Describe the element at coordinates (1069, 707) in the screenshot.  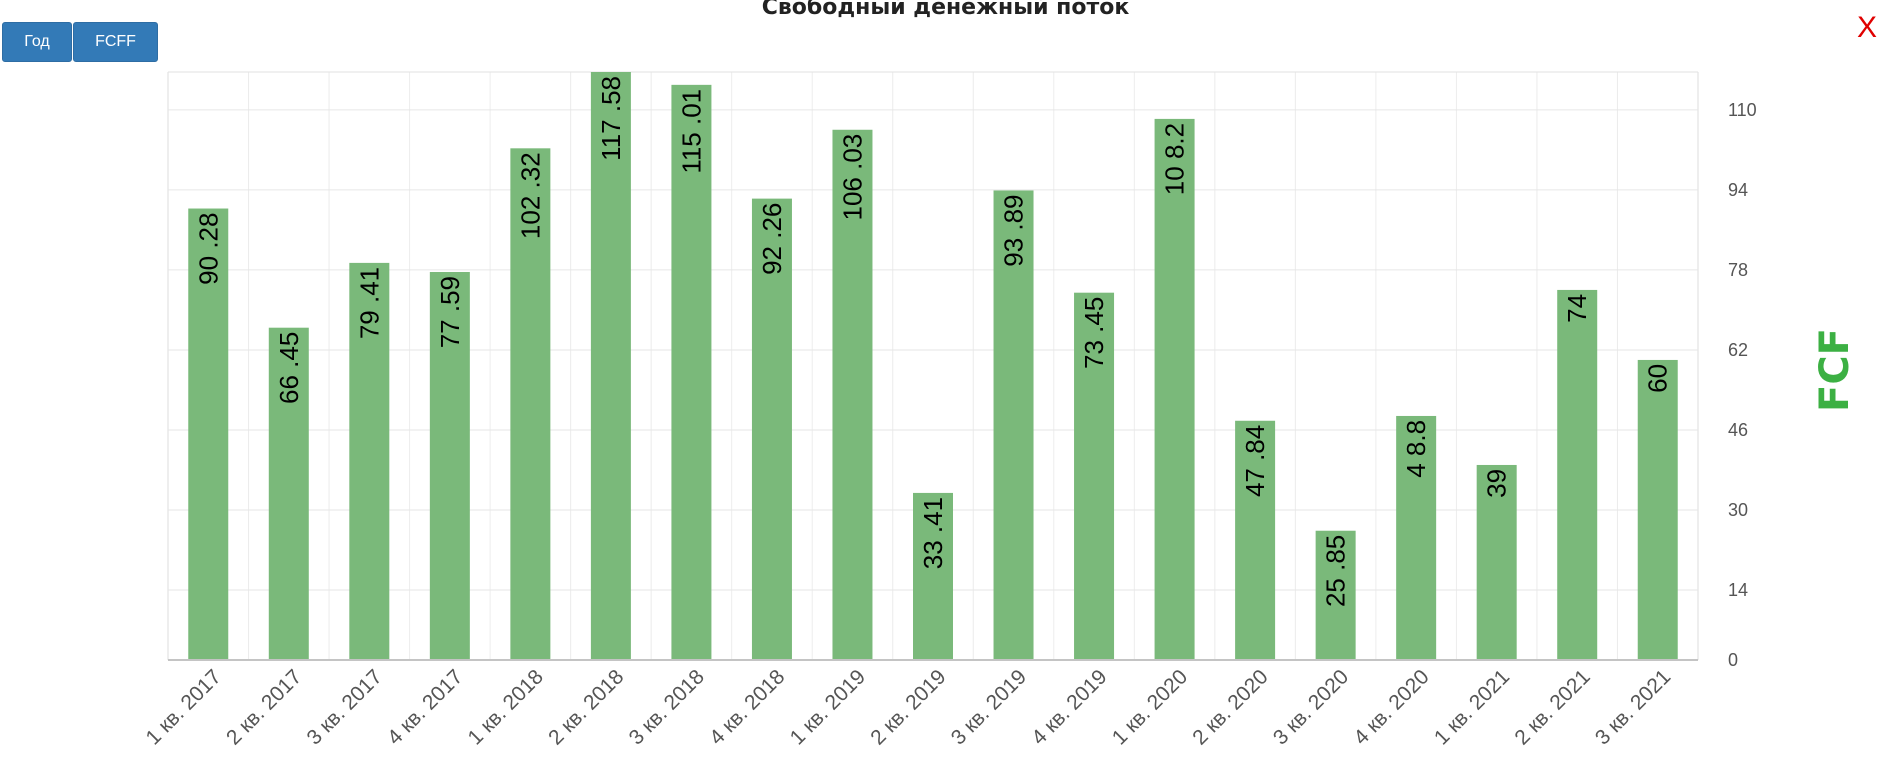
I see `x-tick-label: 4 кв. 2019` at that location.